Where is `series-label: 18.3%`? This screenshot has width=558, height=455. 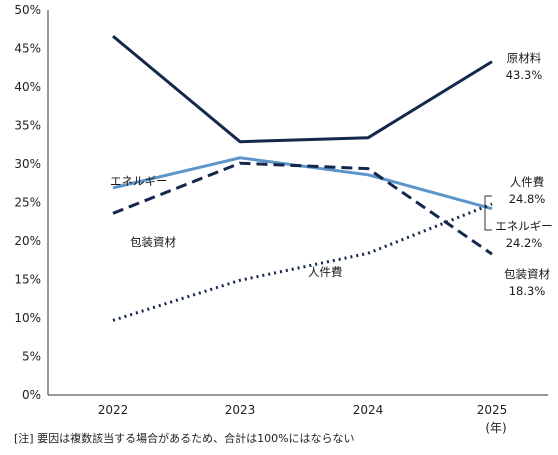 series-label: 18.3% is located at coordinates (527, 291).